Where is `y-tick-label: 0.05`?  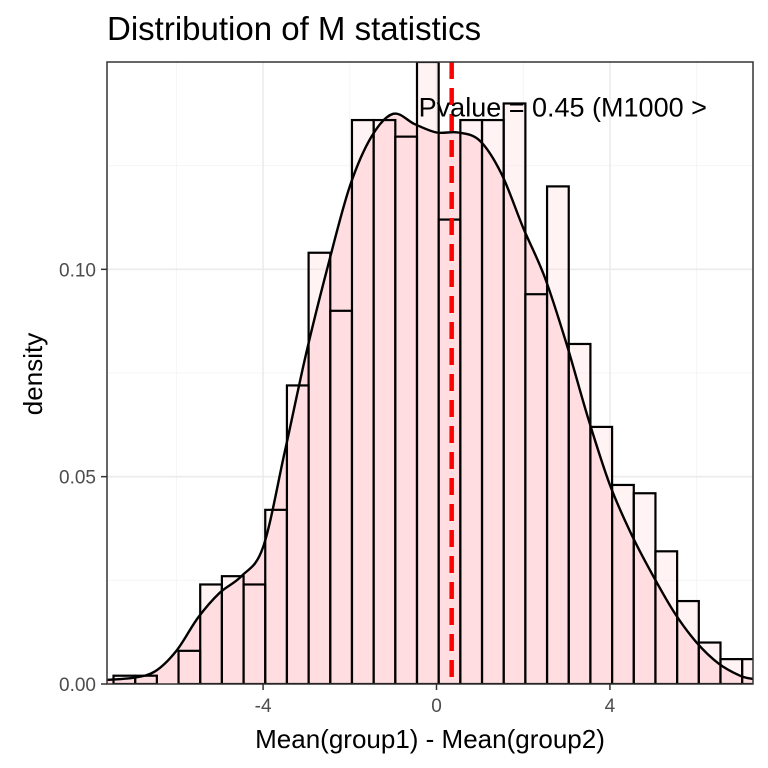 y-tick-label: 0.05 is located at coordinates (77, 478).